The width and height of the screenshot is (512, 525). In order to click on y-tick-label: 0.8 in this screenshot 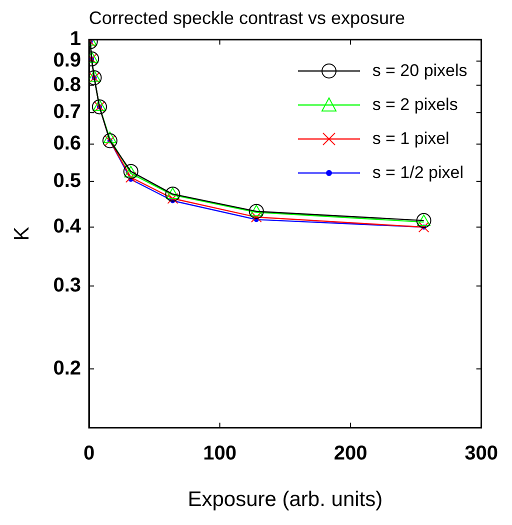, I will do `click(67, 85)`.